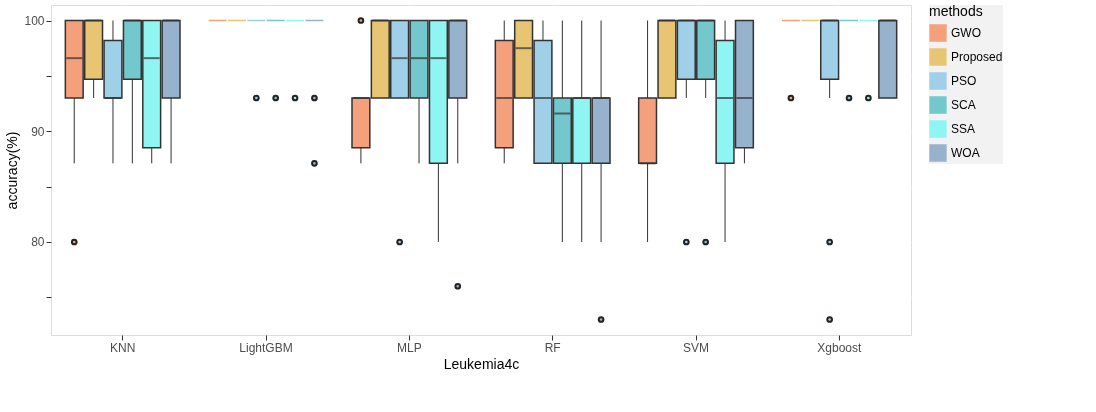 The image size is (1096, 412). I want to click on y-tick-label: 90, so click(38, 131).